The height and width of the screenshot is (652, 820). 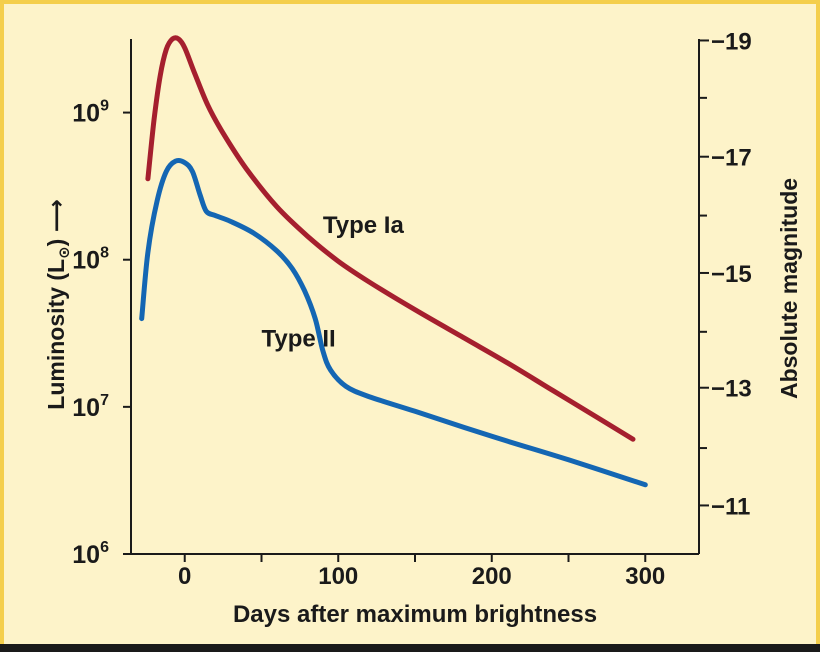 What do you see at coordinates (56, 334) in the screenshot?
I see `y-axis-title-text: Luminosity (L` at bounding box center [56, 334].